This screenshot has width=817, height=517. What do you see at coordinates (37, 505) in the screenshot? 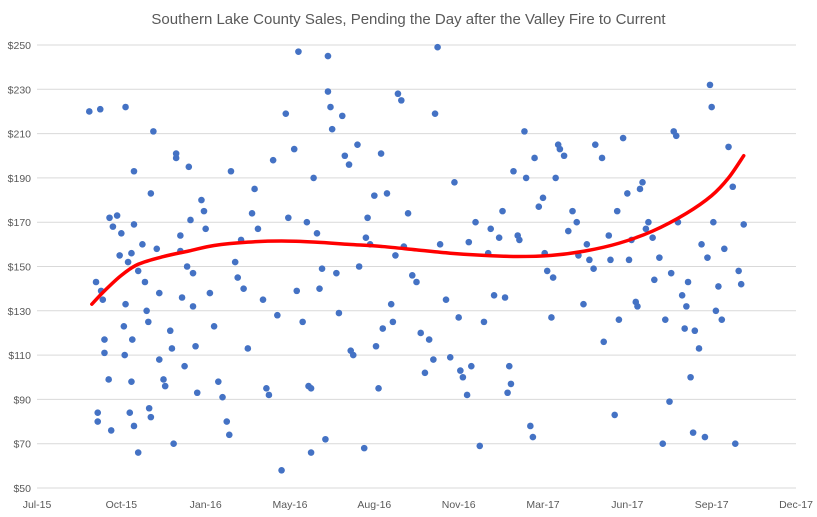
I see `x-tick-label: Jul-15` at bounding box center [37, 505].